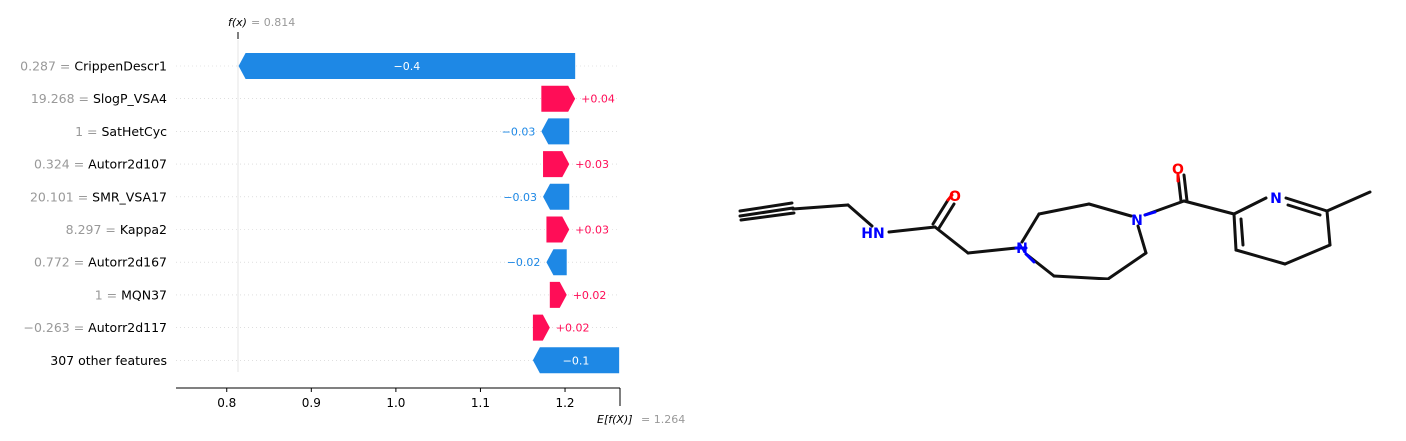 This screenshot has width=1406, height=441. I want to click on feature-label: 0.324 = Autorr2d107, so click(100, 164).